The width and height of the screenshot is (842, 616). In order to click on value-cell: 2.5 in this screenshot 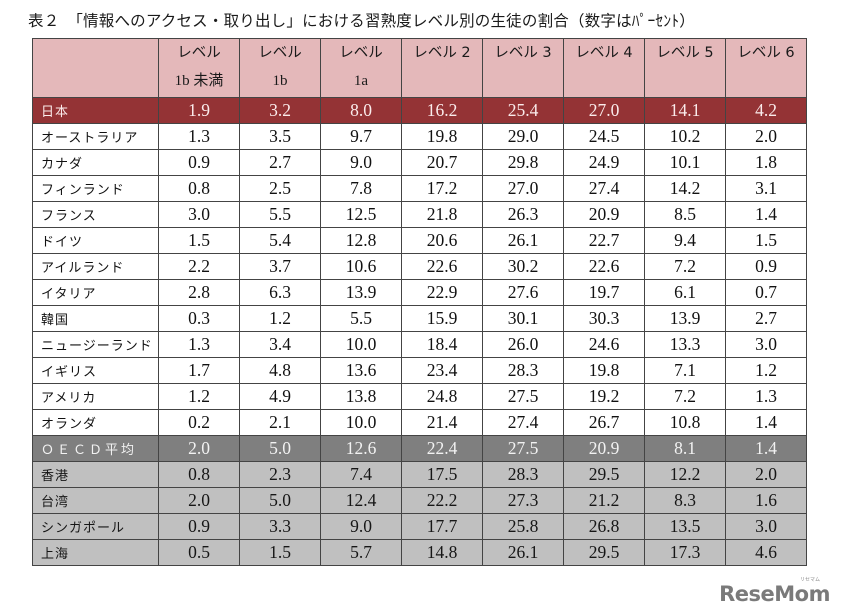, I will do `click(280, 188)`.